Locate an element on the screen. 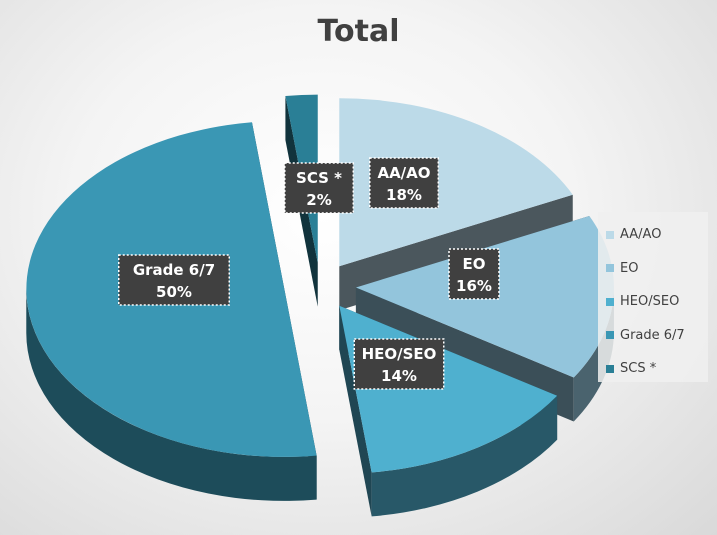 The height and width of the screenshot is (535, 717). data-label-value: 16% is located at coordinates (474, 286).